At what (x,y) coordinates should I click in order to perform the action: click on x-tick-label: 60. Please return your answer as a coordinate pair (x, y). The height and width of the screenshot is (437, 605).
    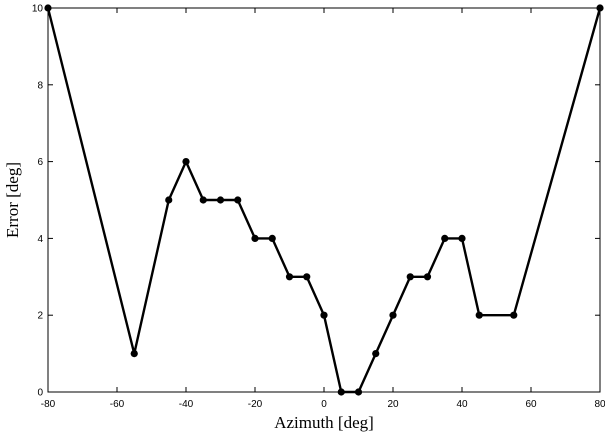
    Looking at the image, I should click on (531, 404).